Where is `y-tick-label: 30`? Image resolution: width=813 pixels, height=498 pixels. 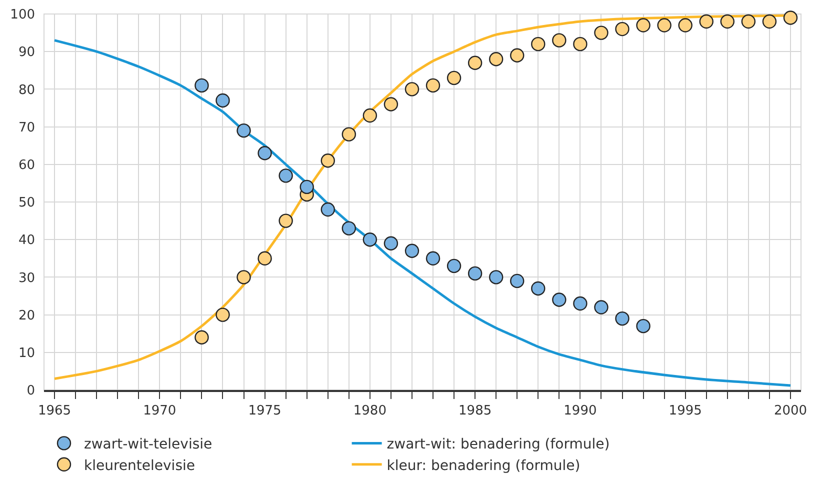 y-tick-label: 30 is located at coordinates (26, 278).